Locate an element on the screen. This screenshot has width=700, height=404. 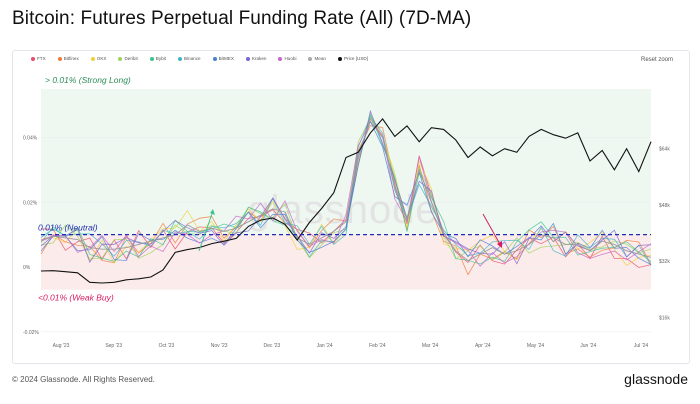
legend-item-huobi: Huobi is located at coordinates (287, 58).